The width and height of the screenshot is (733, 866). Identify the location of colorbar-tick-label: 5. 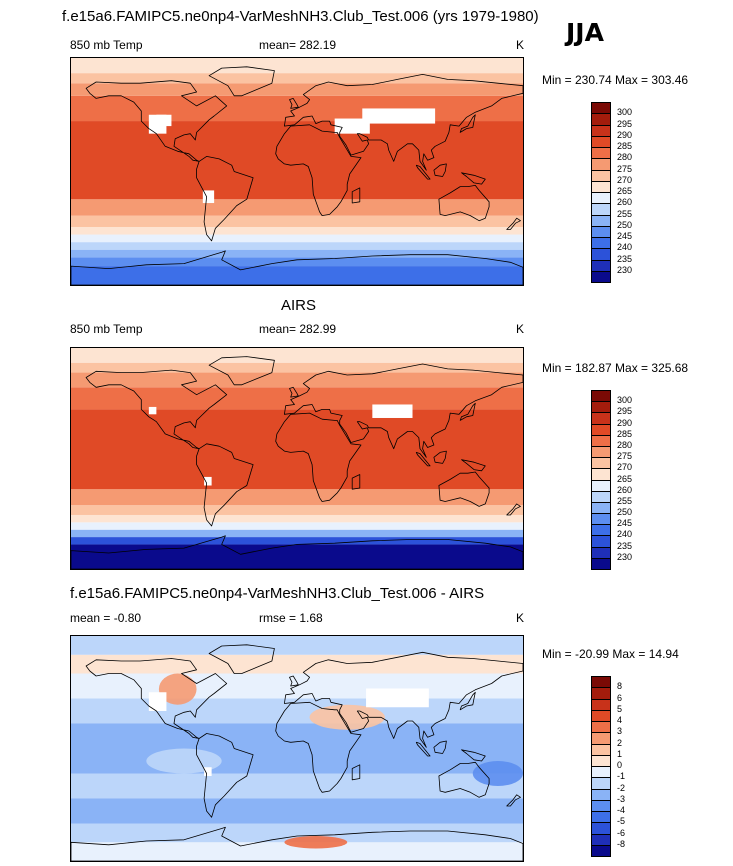
(620, 708).